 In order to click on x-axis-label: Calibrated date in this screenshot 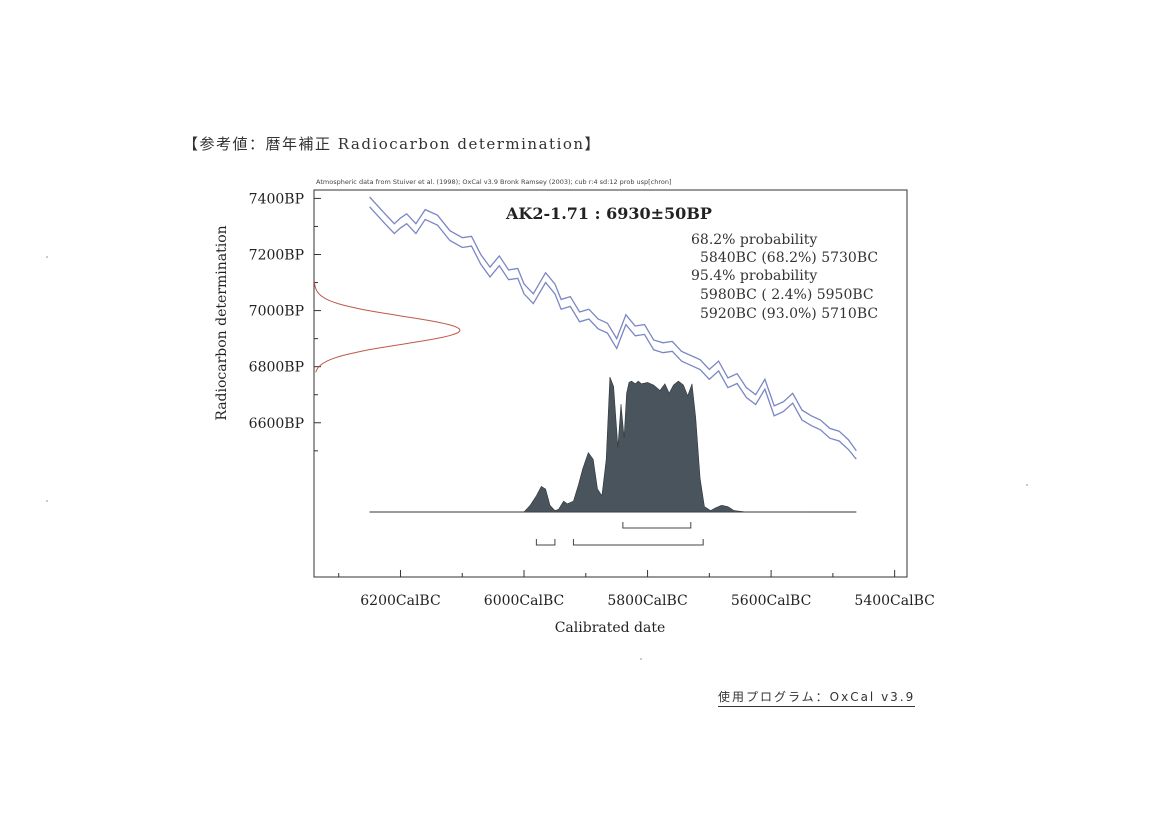, I will do `click(610, 628)`.